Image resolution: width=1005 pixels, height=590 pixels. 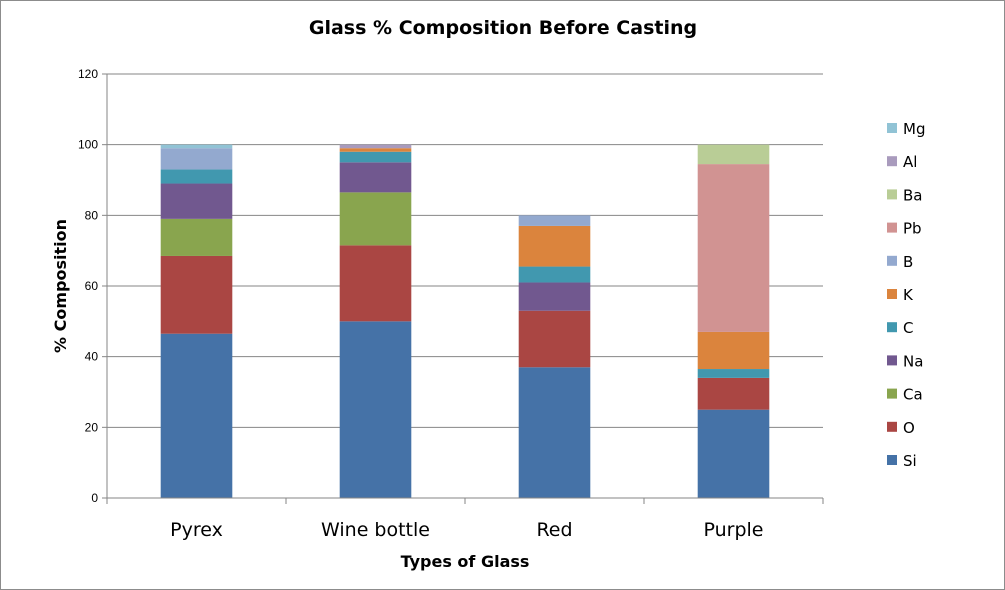 What do you see at coordinates (375, 530) in the screenshot?
I see `x-tick-label: Wine bottle` at bounding box center [375, 530].